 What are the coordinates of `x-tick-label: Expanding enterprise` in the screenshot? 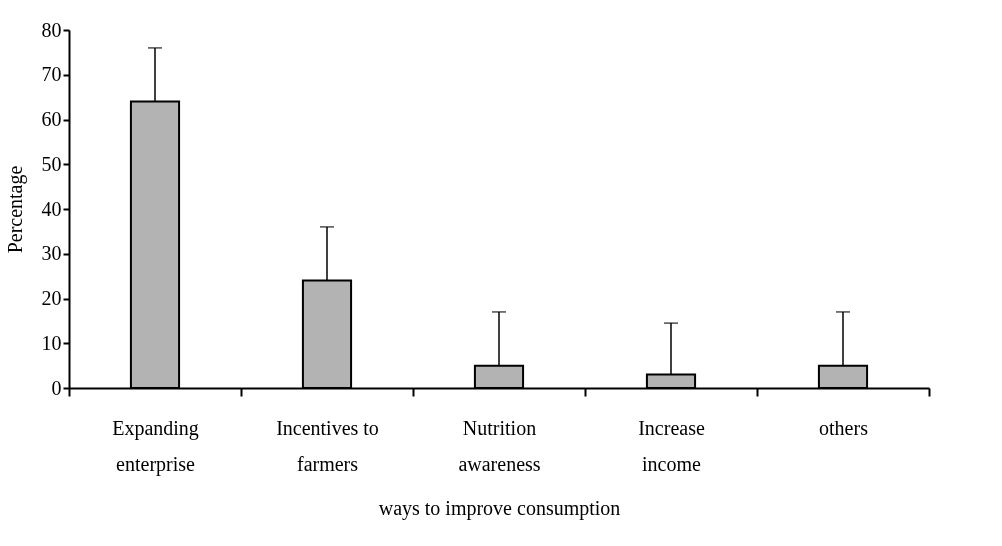 It's located at (155, 446).